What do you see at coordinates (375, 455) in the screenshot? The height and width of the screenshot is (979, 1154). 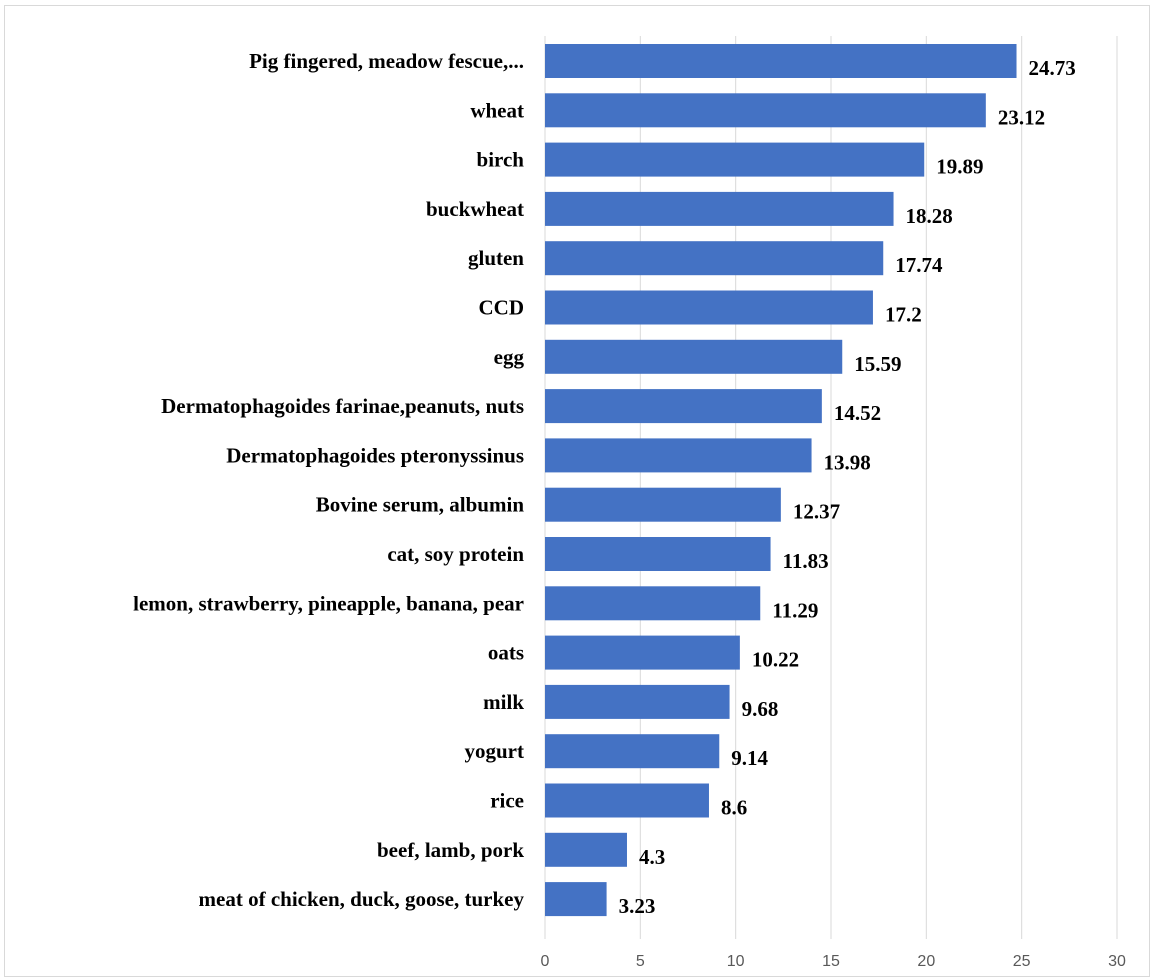 I see `category-label: Dermatophagoides pteronyssinus` at bounding box center [375, 455].